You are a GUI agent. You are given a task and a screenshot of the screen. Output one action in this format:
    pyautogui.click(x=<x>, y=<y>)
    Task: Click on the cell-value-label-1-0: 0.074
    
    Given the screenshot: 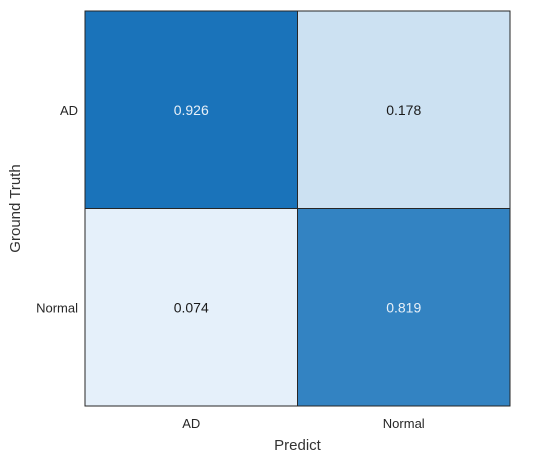 What is the action you would take?
    pyautogui.click(x=191, y=307)
    